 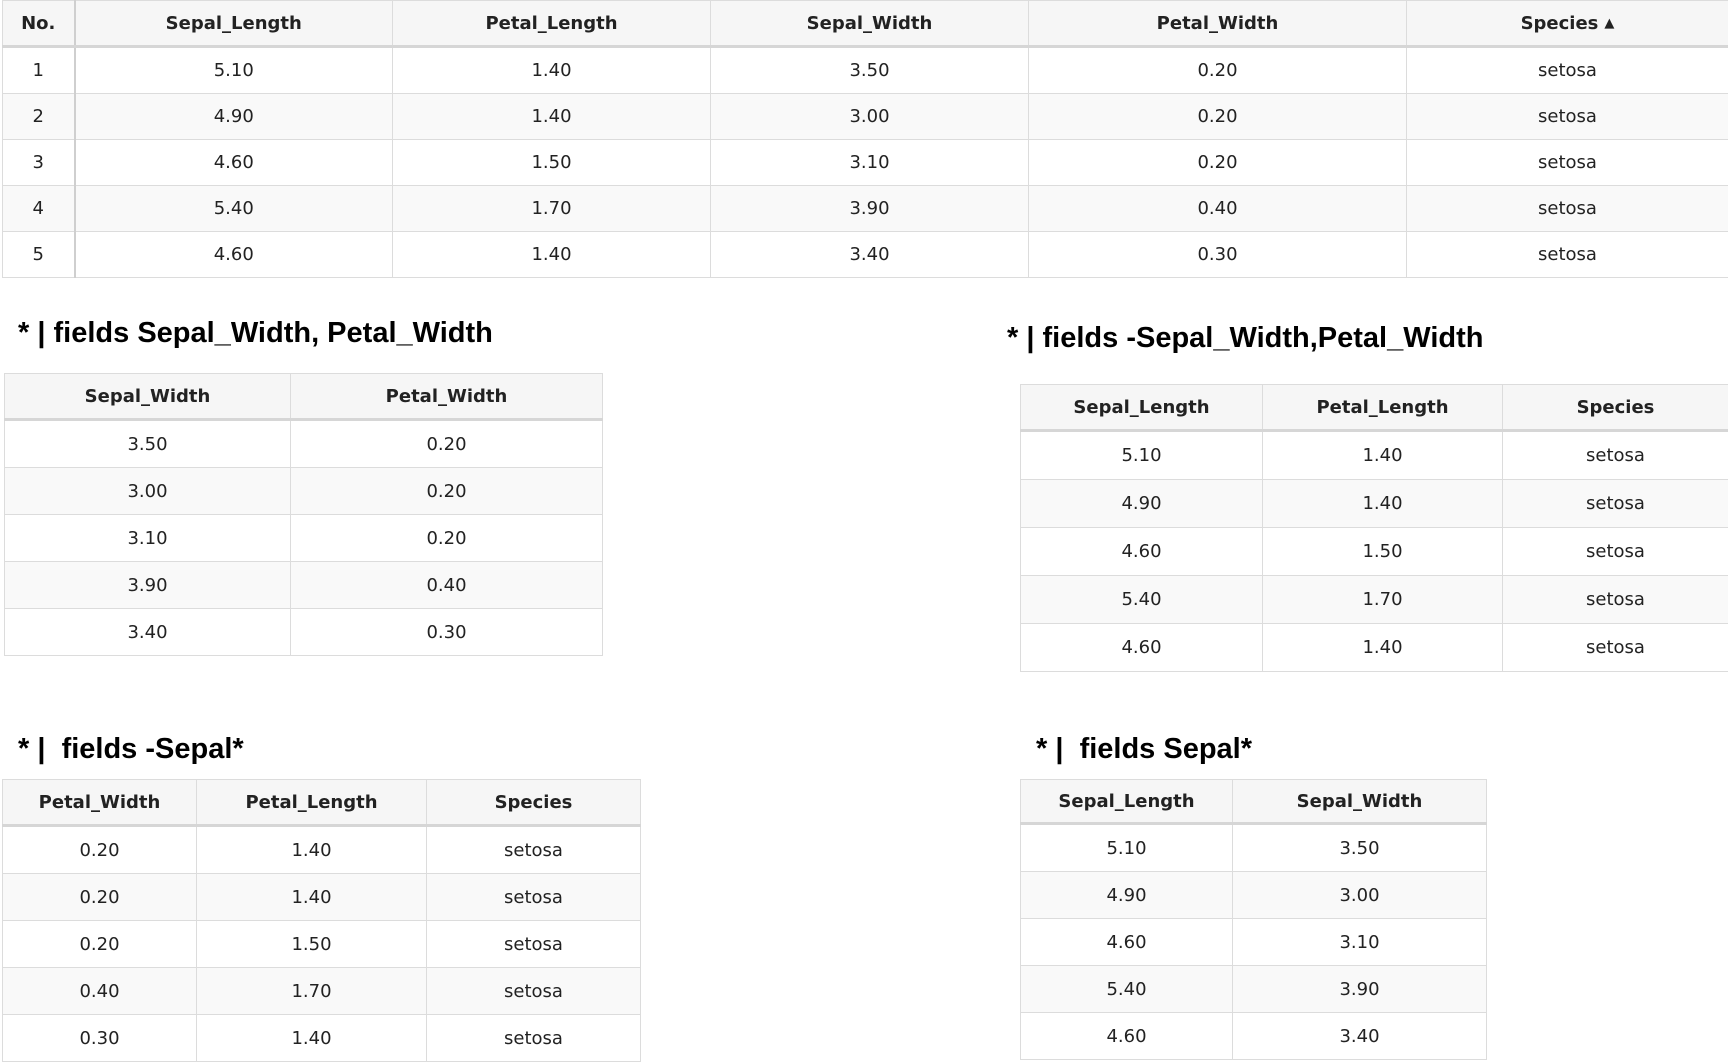 I want to click on table-cell: 1, so click(x=39, y=70).